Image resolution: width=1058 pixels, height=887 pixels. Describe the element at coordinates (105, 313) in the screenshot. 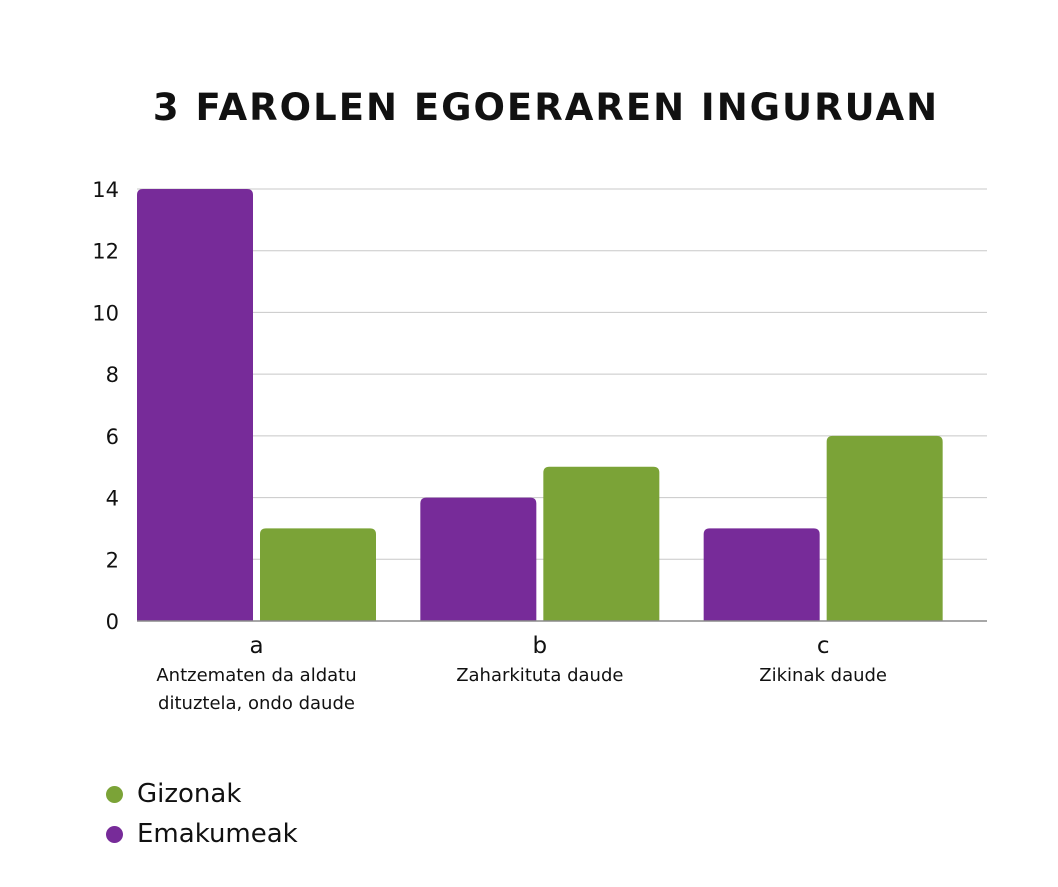

I see `y-tick-label: 10` at that location.